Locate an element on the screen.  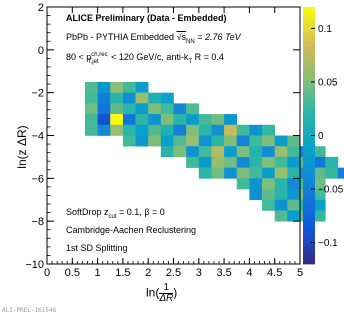
y-tick-label: −4 is located at coordinates (37, 137).